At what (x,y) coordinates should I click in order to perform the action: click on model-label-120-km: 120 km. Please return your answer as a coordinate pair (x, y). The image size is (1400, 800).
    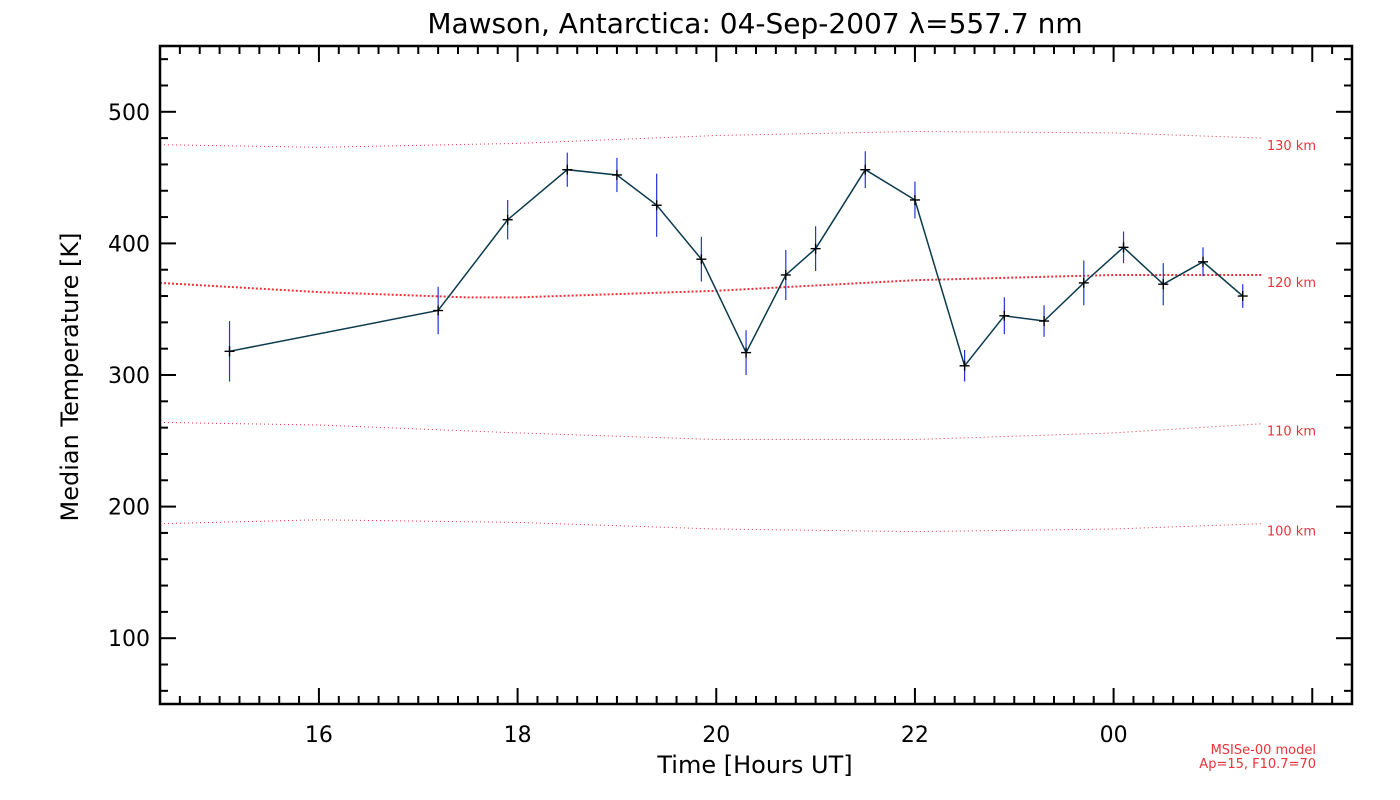
    Looking at the image, I should click on (1291, 283).